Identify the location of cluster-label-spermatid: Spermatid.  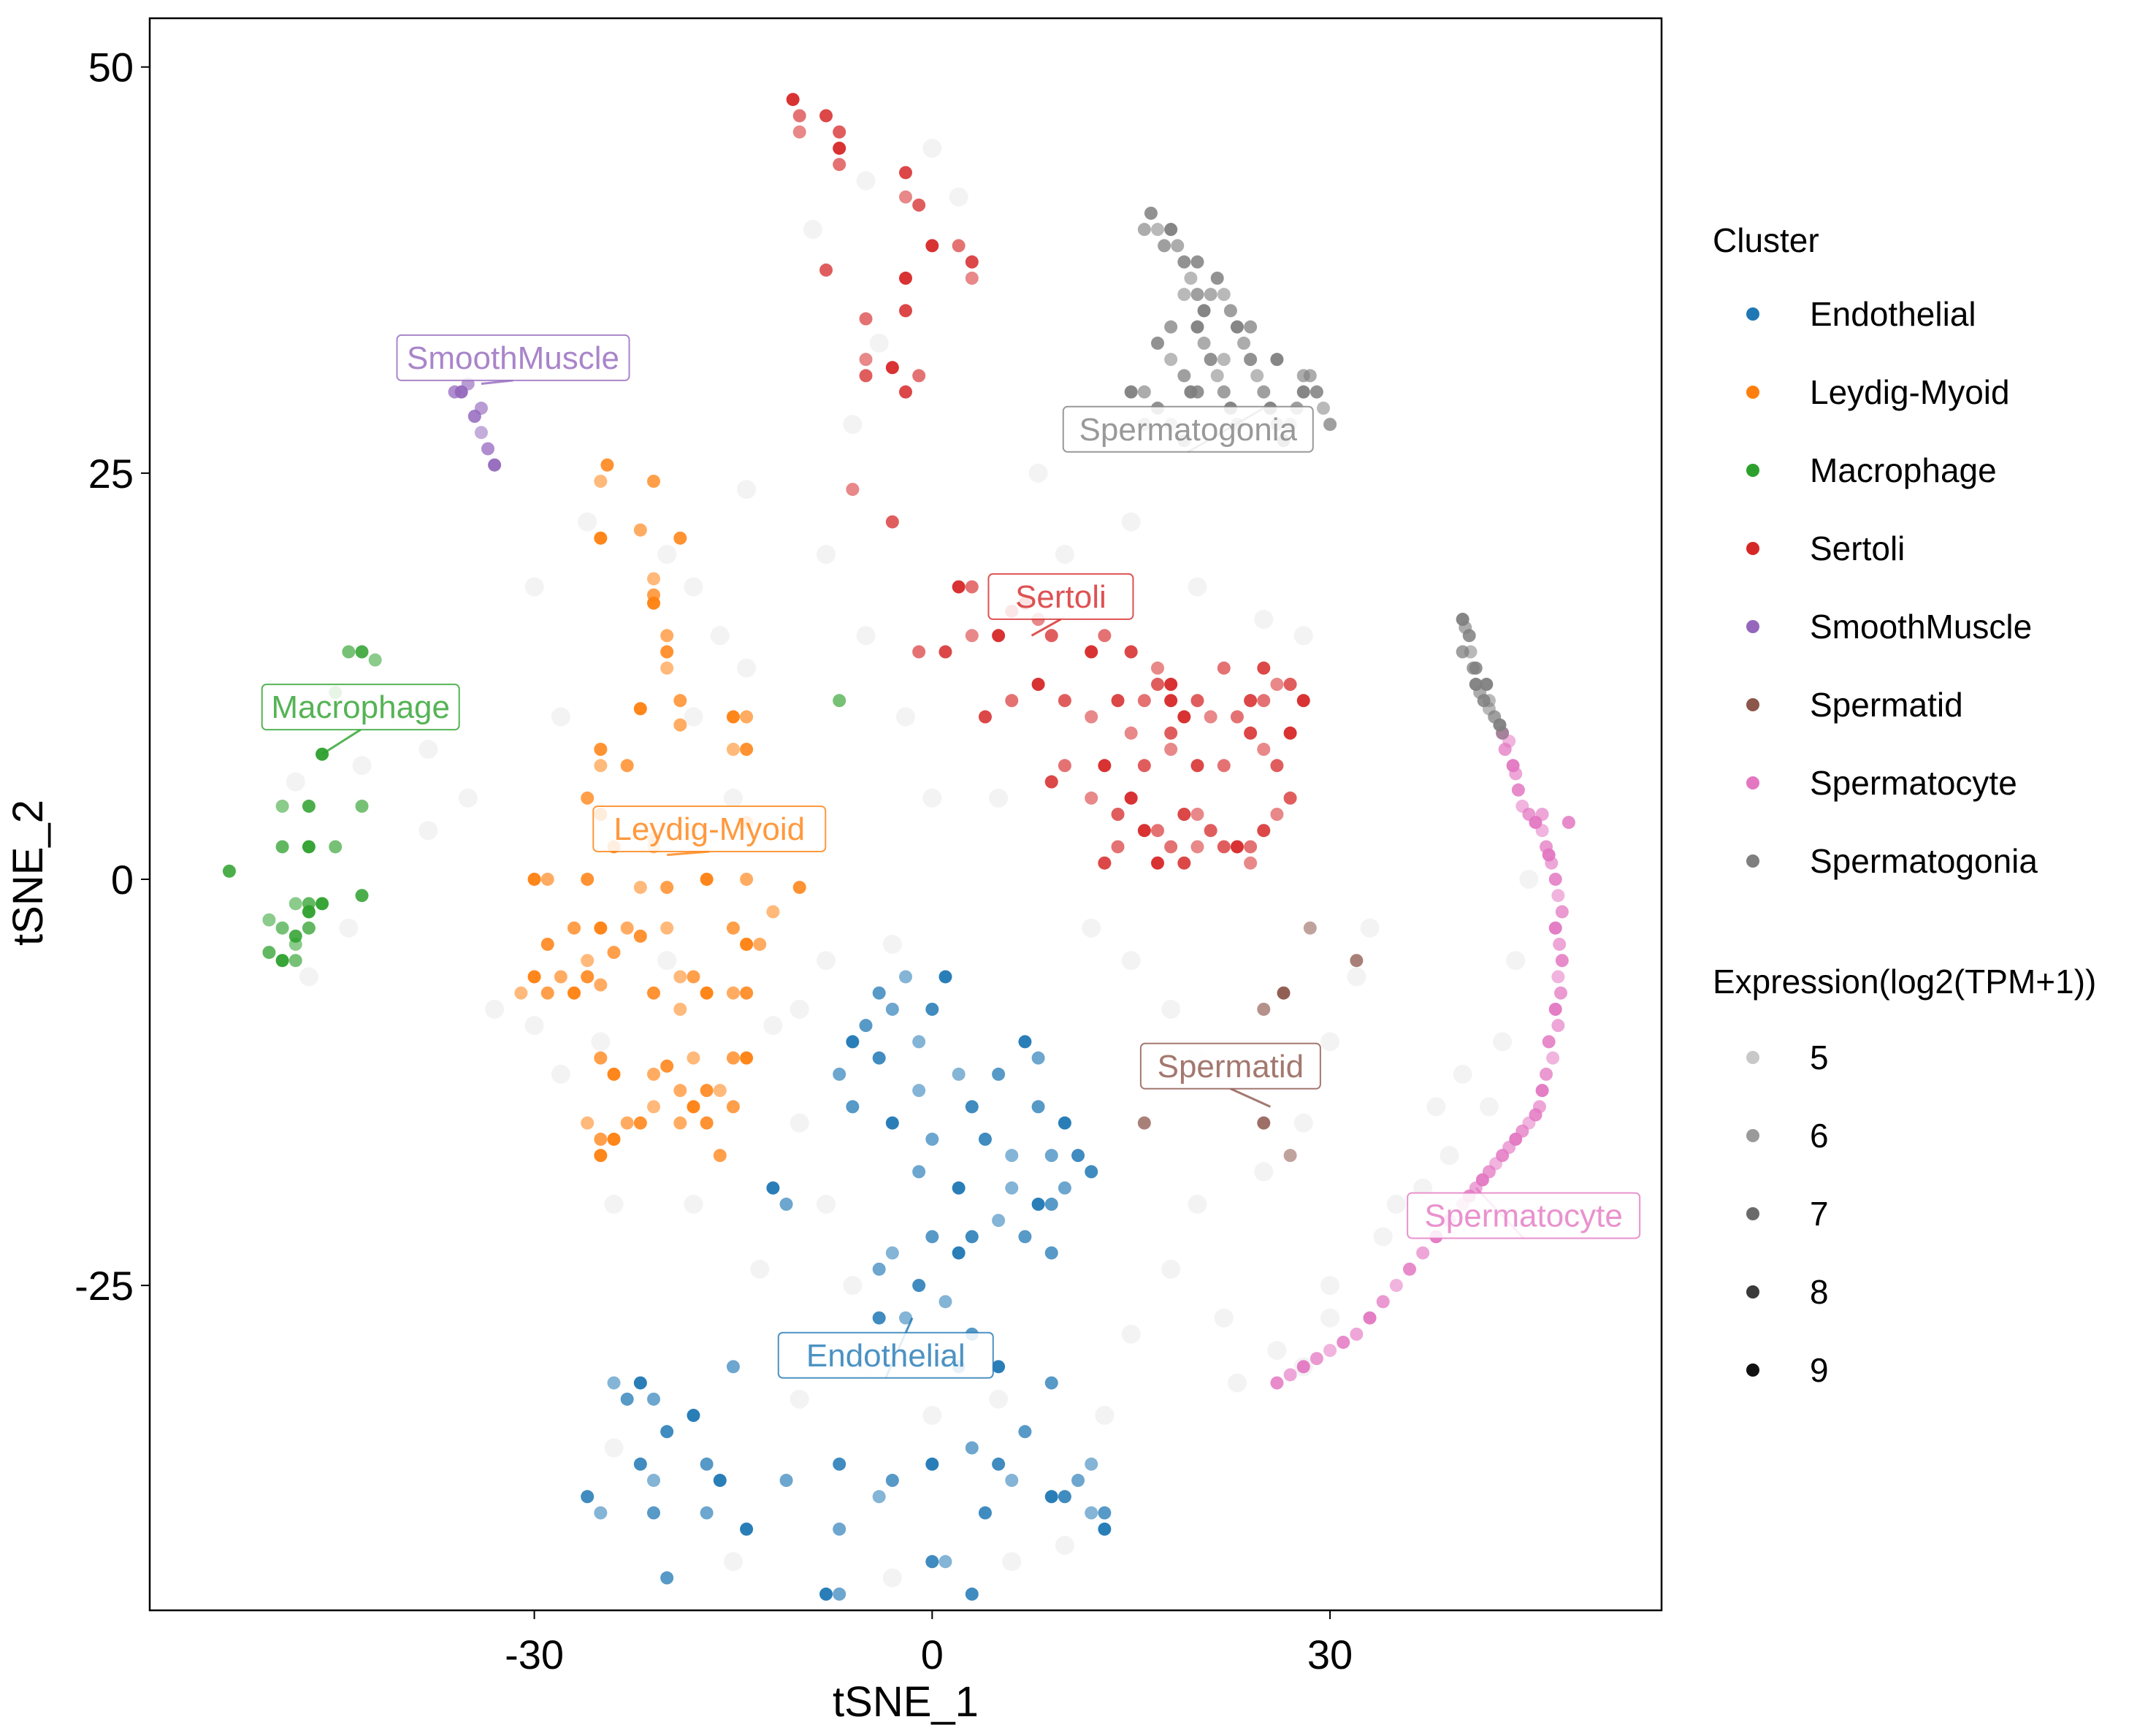
(1230, 1075).